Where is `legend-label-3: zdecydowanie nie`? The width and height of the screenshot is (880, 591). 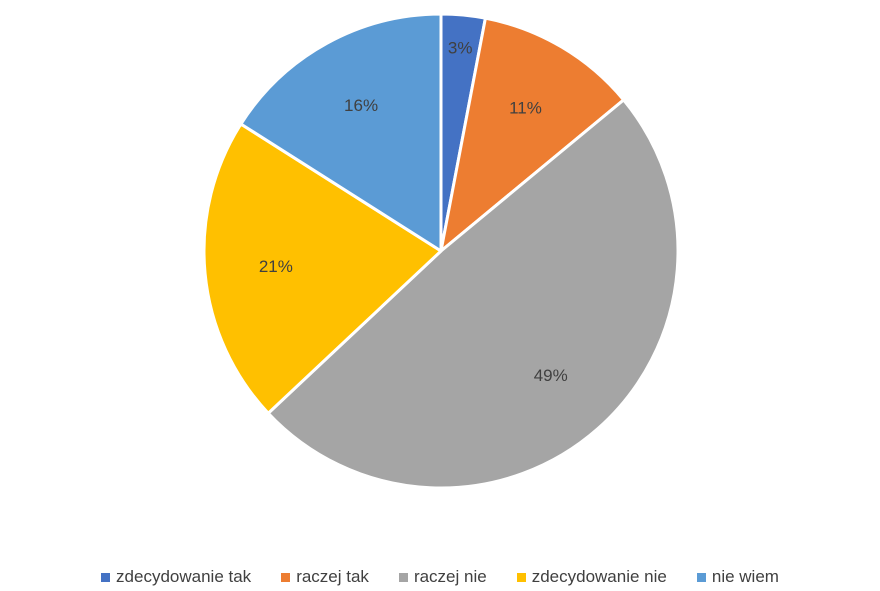
legend-label-3: zdecydowanie nie is located at coordinates (599, 576).